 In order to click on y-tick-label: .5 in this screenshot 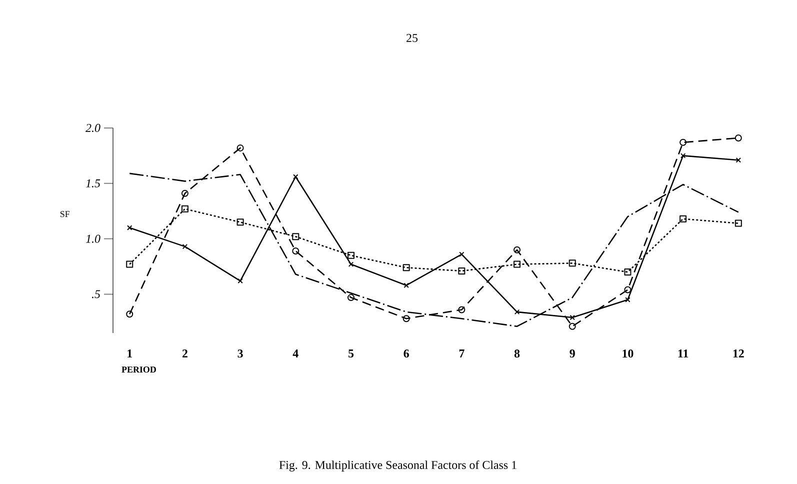, I will do `click(96, 294)`.